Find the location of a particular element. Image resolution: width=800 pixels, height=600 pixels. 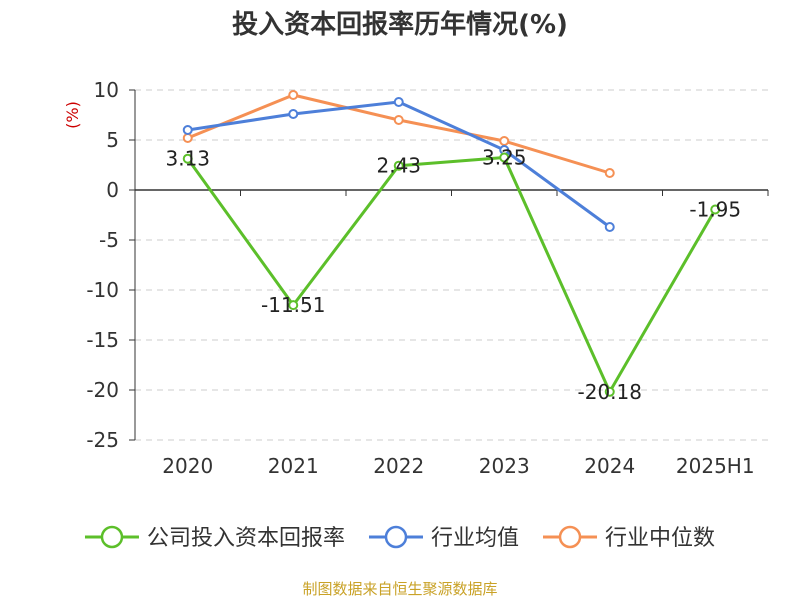

y-tick-label: -5 is located at coordinates (109, 240).